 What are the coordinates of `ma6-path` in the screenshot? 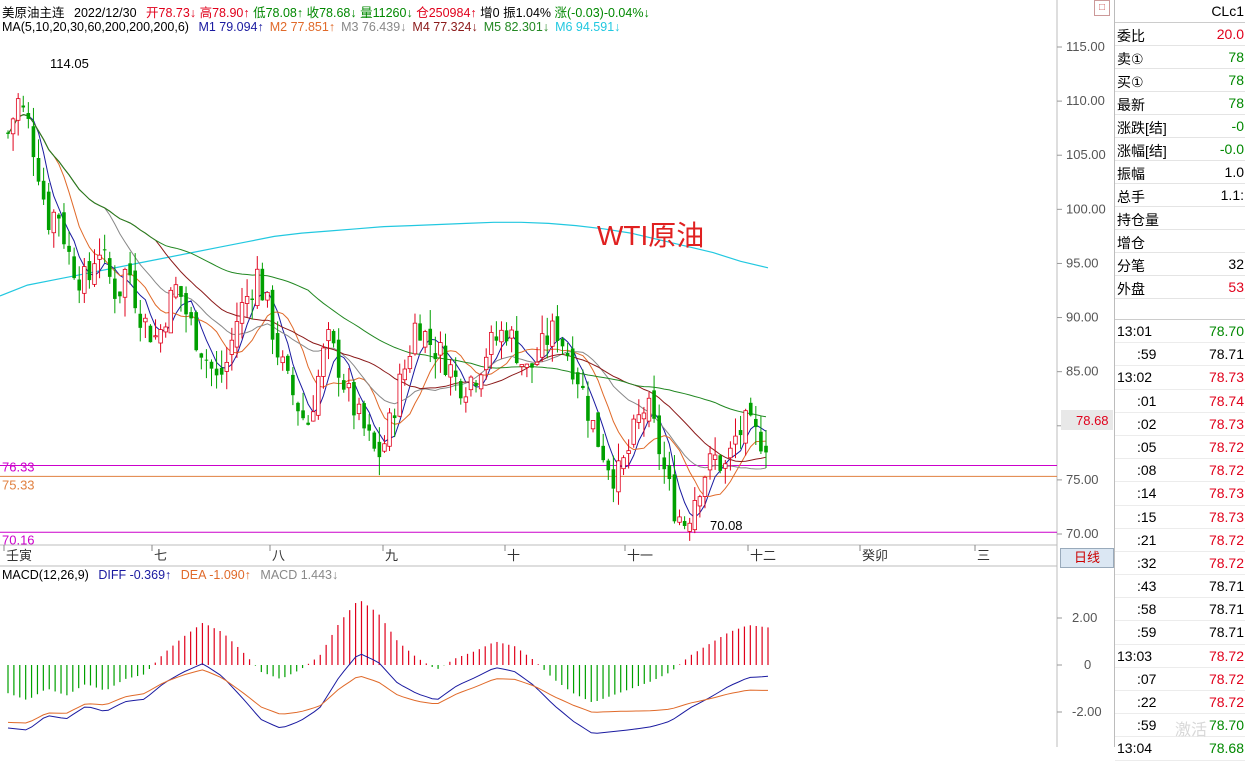 It's located at (384, 259).